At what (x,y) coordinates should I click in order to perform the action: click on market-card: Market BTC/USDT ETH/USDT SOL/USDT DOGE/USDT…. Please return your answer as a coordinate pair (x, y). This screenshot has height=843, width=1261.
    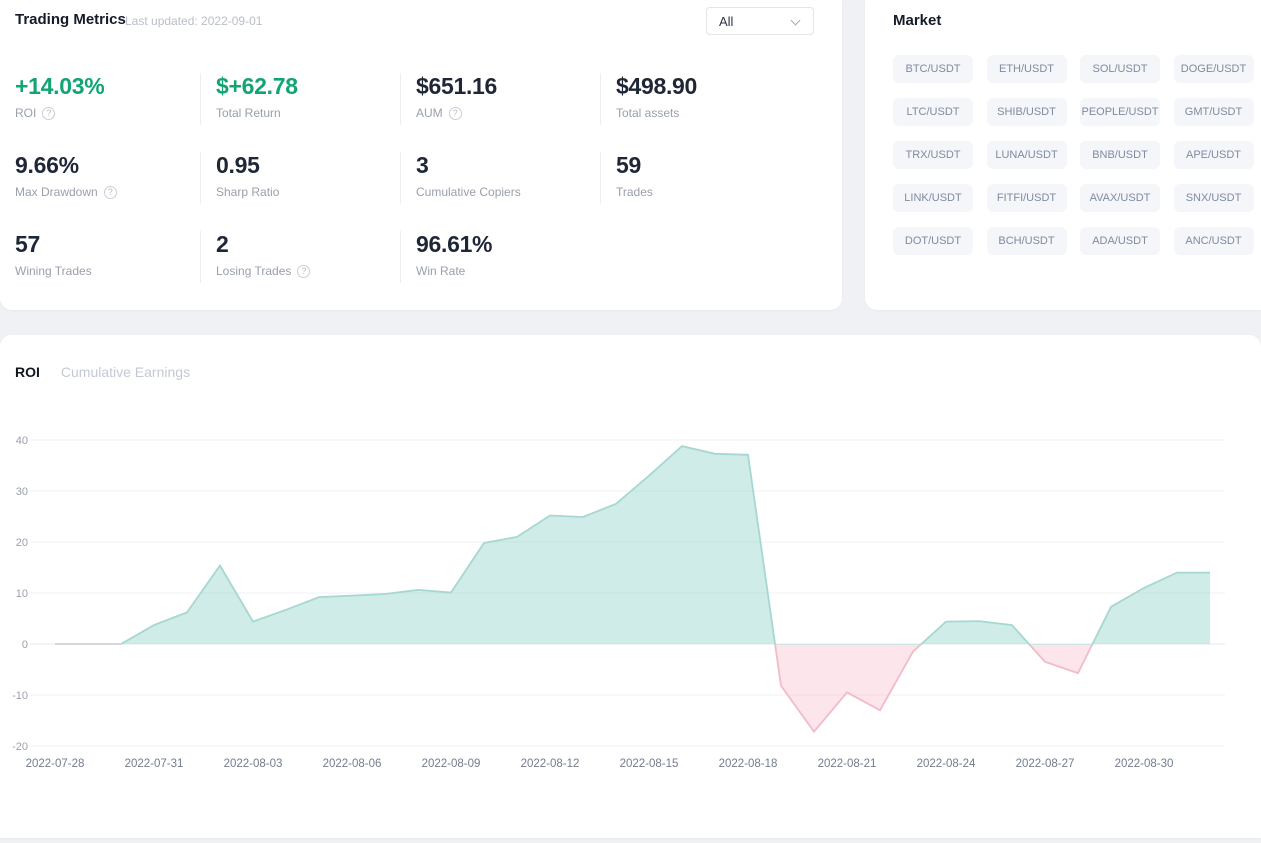
    Looking at the image, I should click on (1063, 155).